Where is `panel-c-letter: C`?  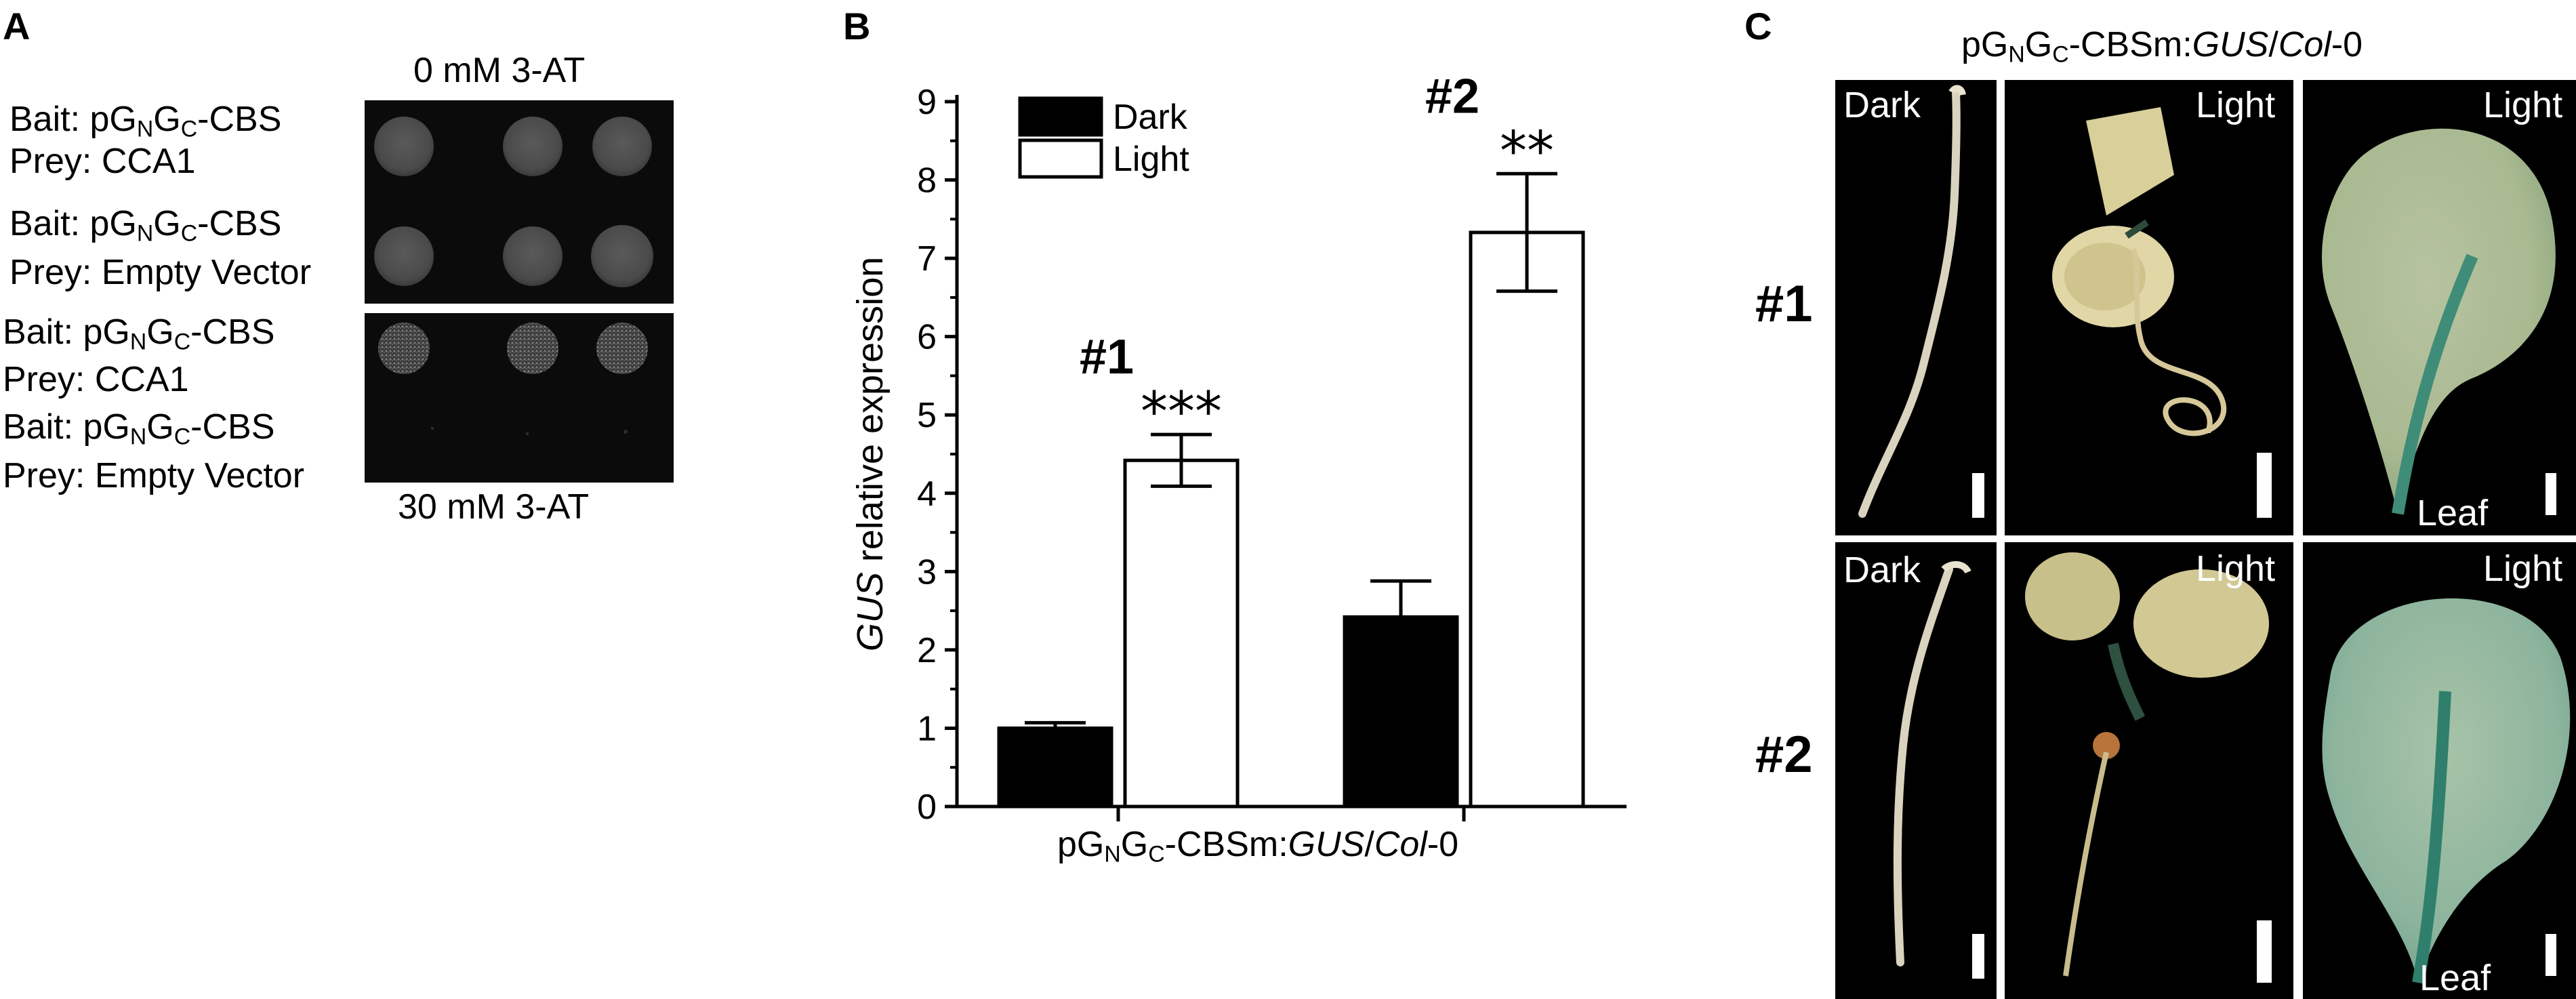
panel-c-letter: C is located at coordinates (1758, 26).